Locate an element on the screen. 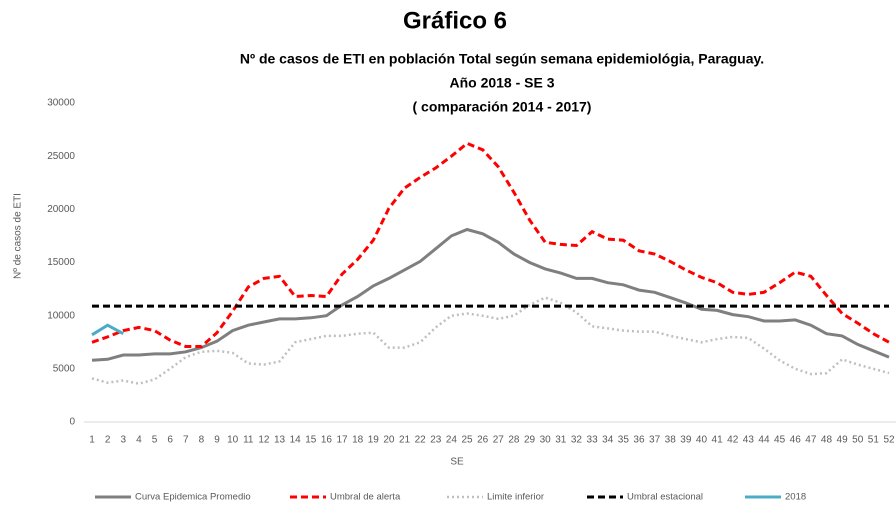 This screenshot has width=896, height=506. x-axis-label: SE is located at coordinates (457, 462).